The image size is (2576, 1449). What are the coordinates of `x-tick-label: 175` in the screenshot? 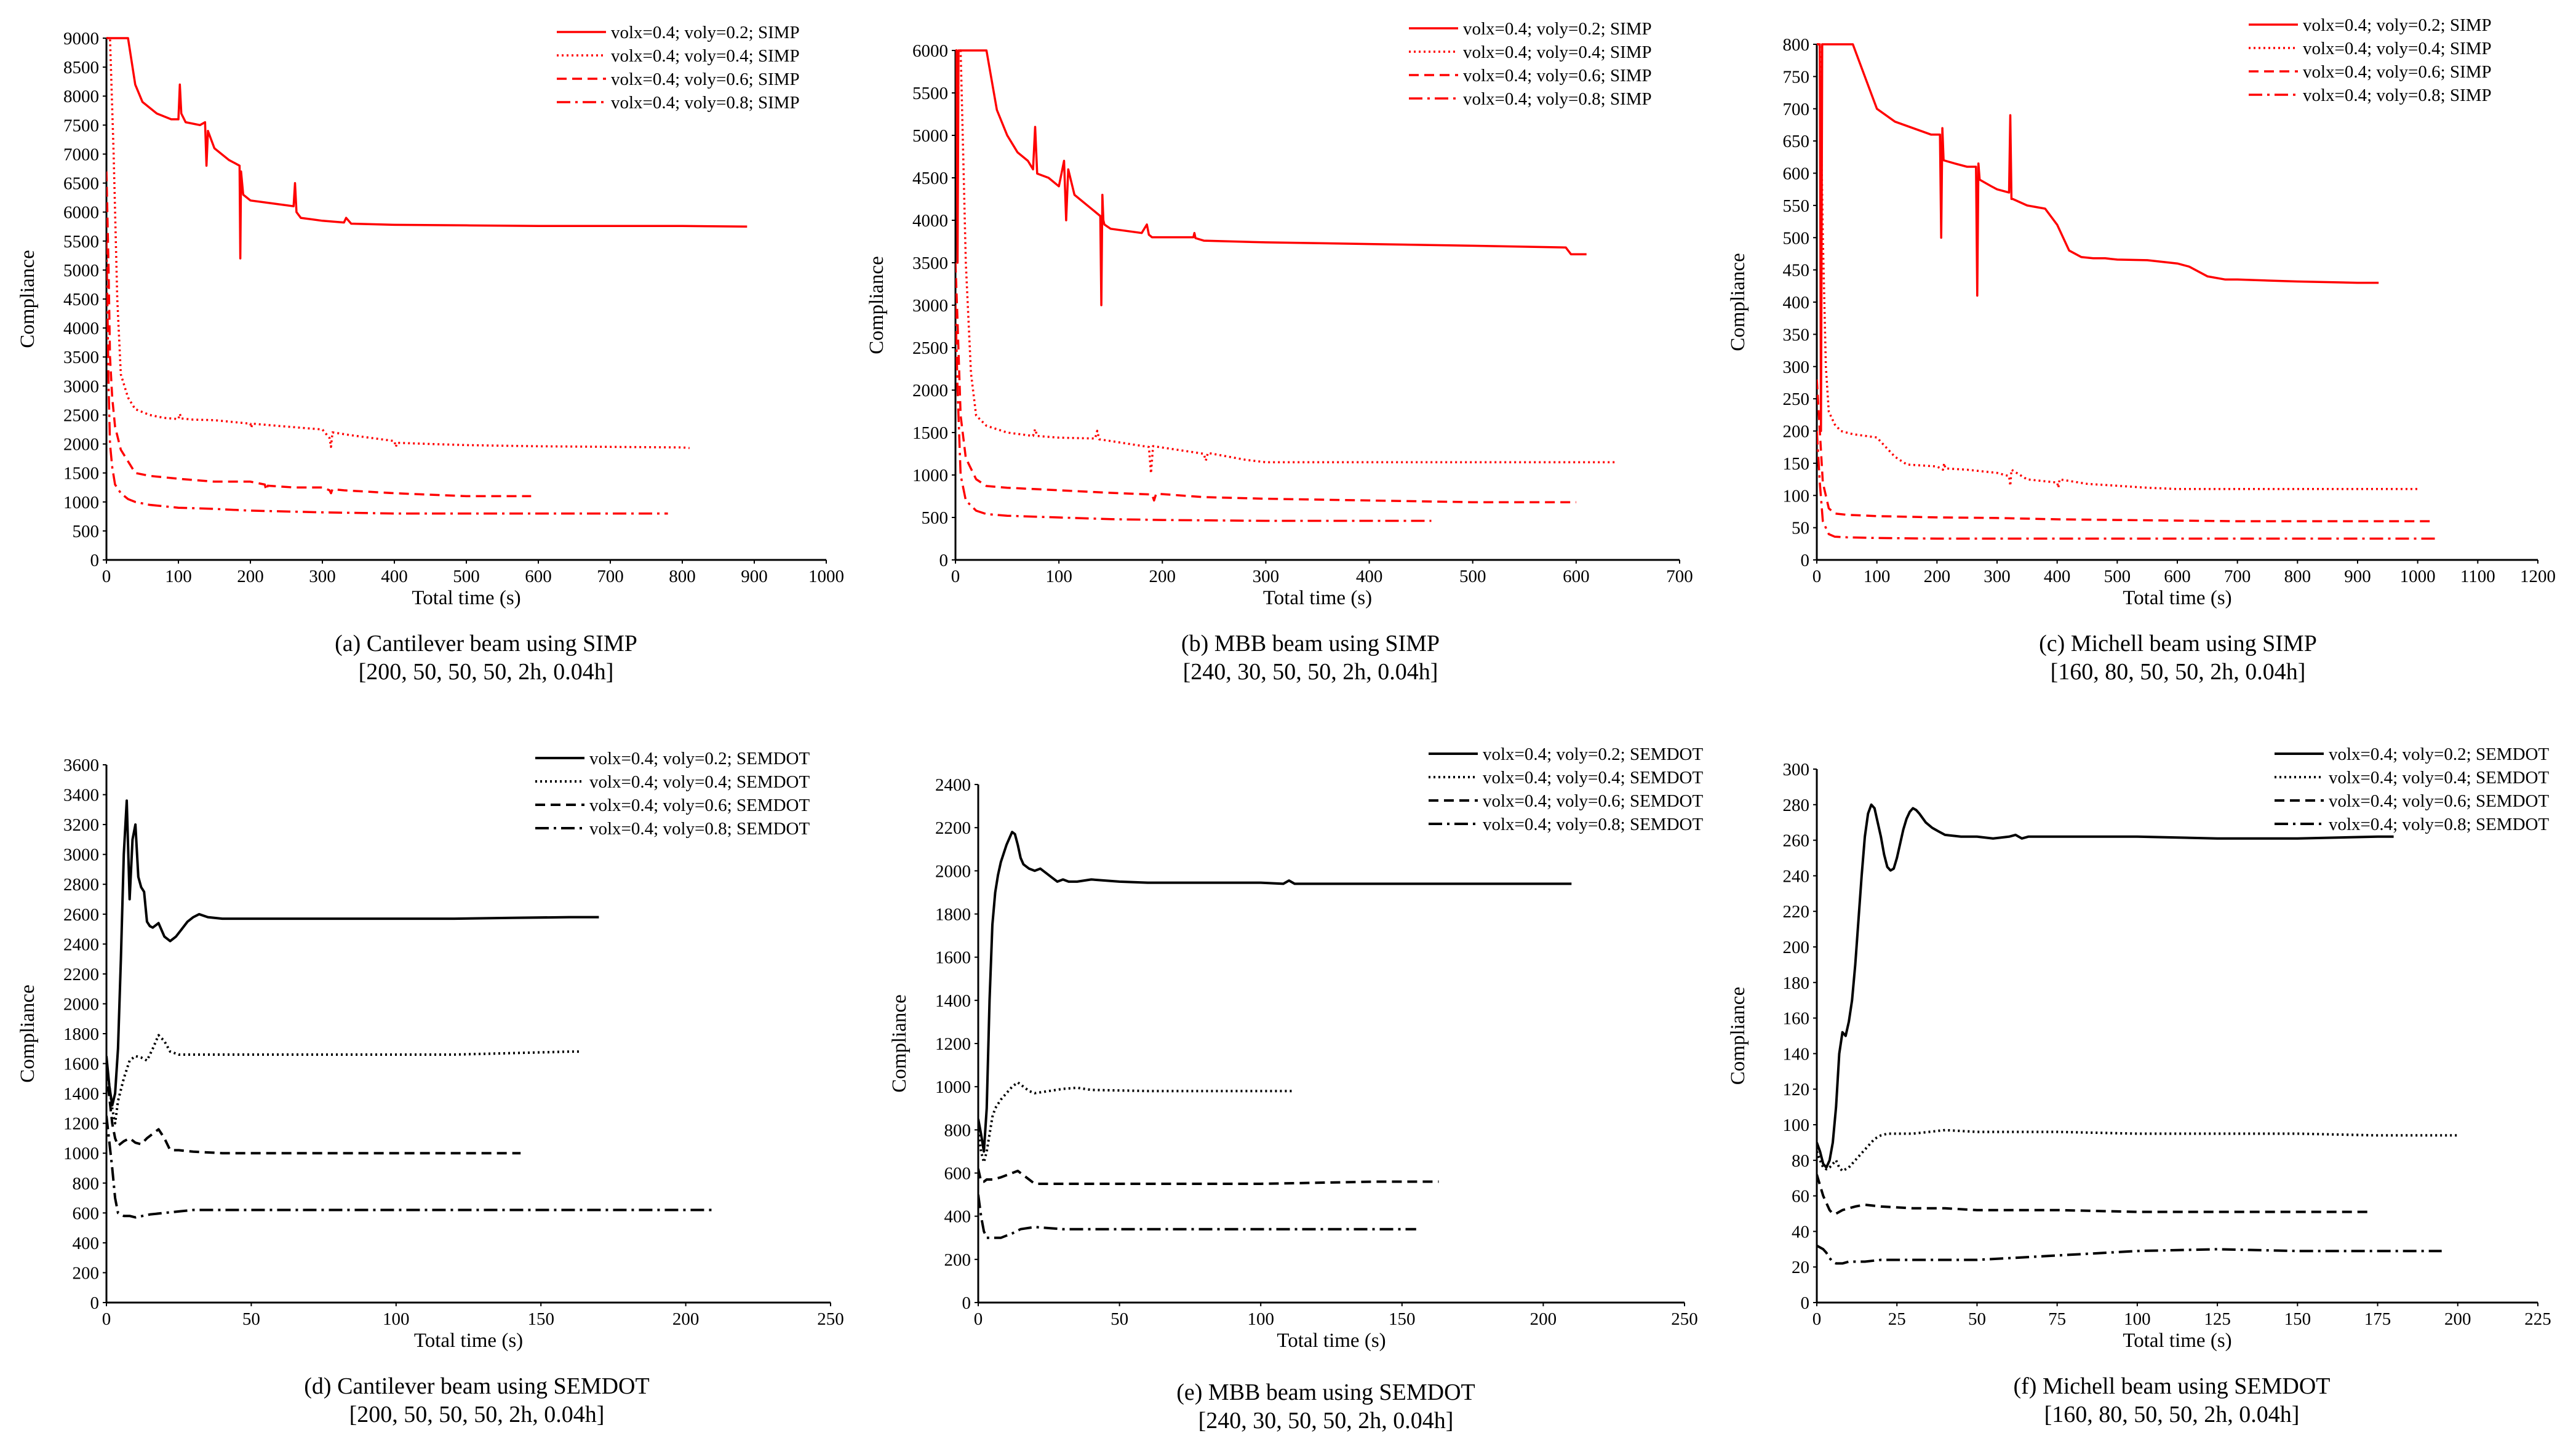 It's located at (2377, 1319).